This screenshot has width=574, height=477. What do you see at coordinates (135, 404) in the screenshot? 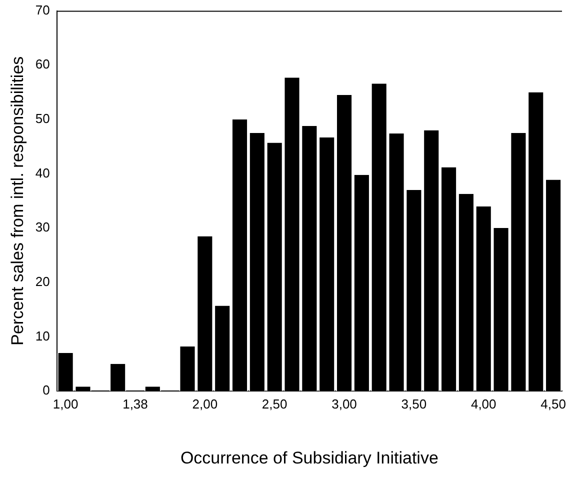
I see `x-tick-label: 1,38` at bounding box center [135, 404].